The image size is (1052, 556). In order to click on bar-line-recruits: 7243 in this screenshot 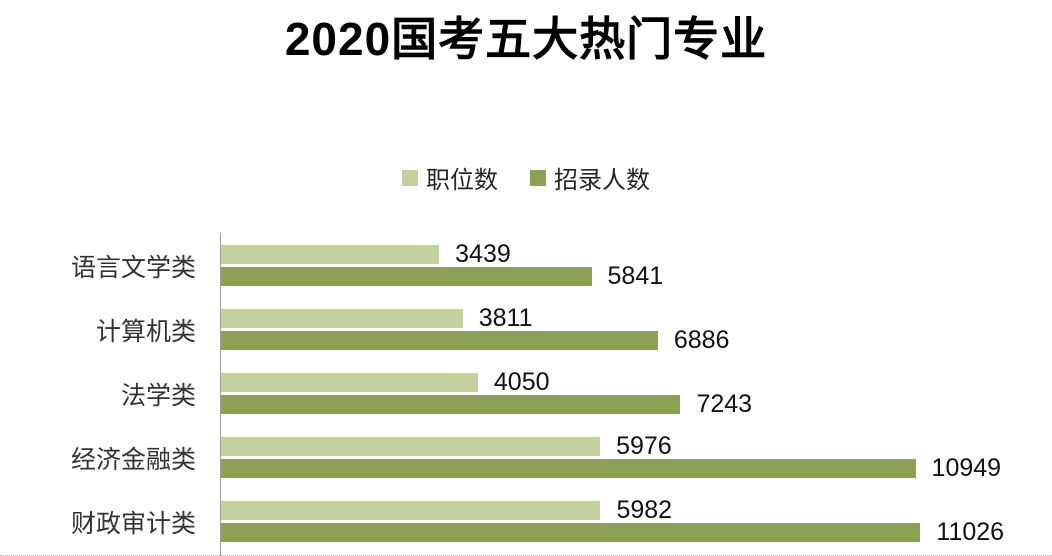, I will do `click(636, 404)`.